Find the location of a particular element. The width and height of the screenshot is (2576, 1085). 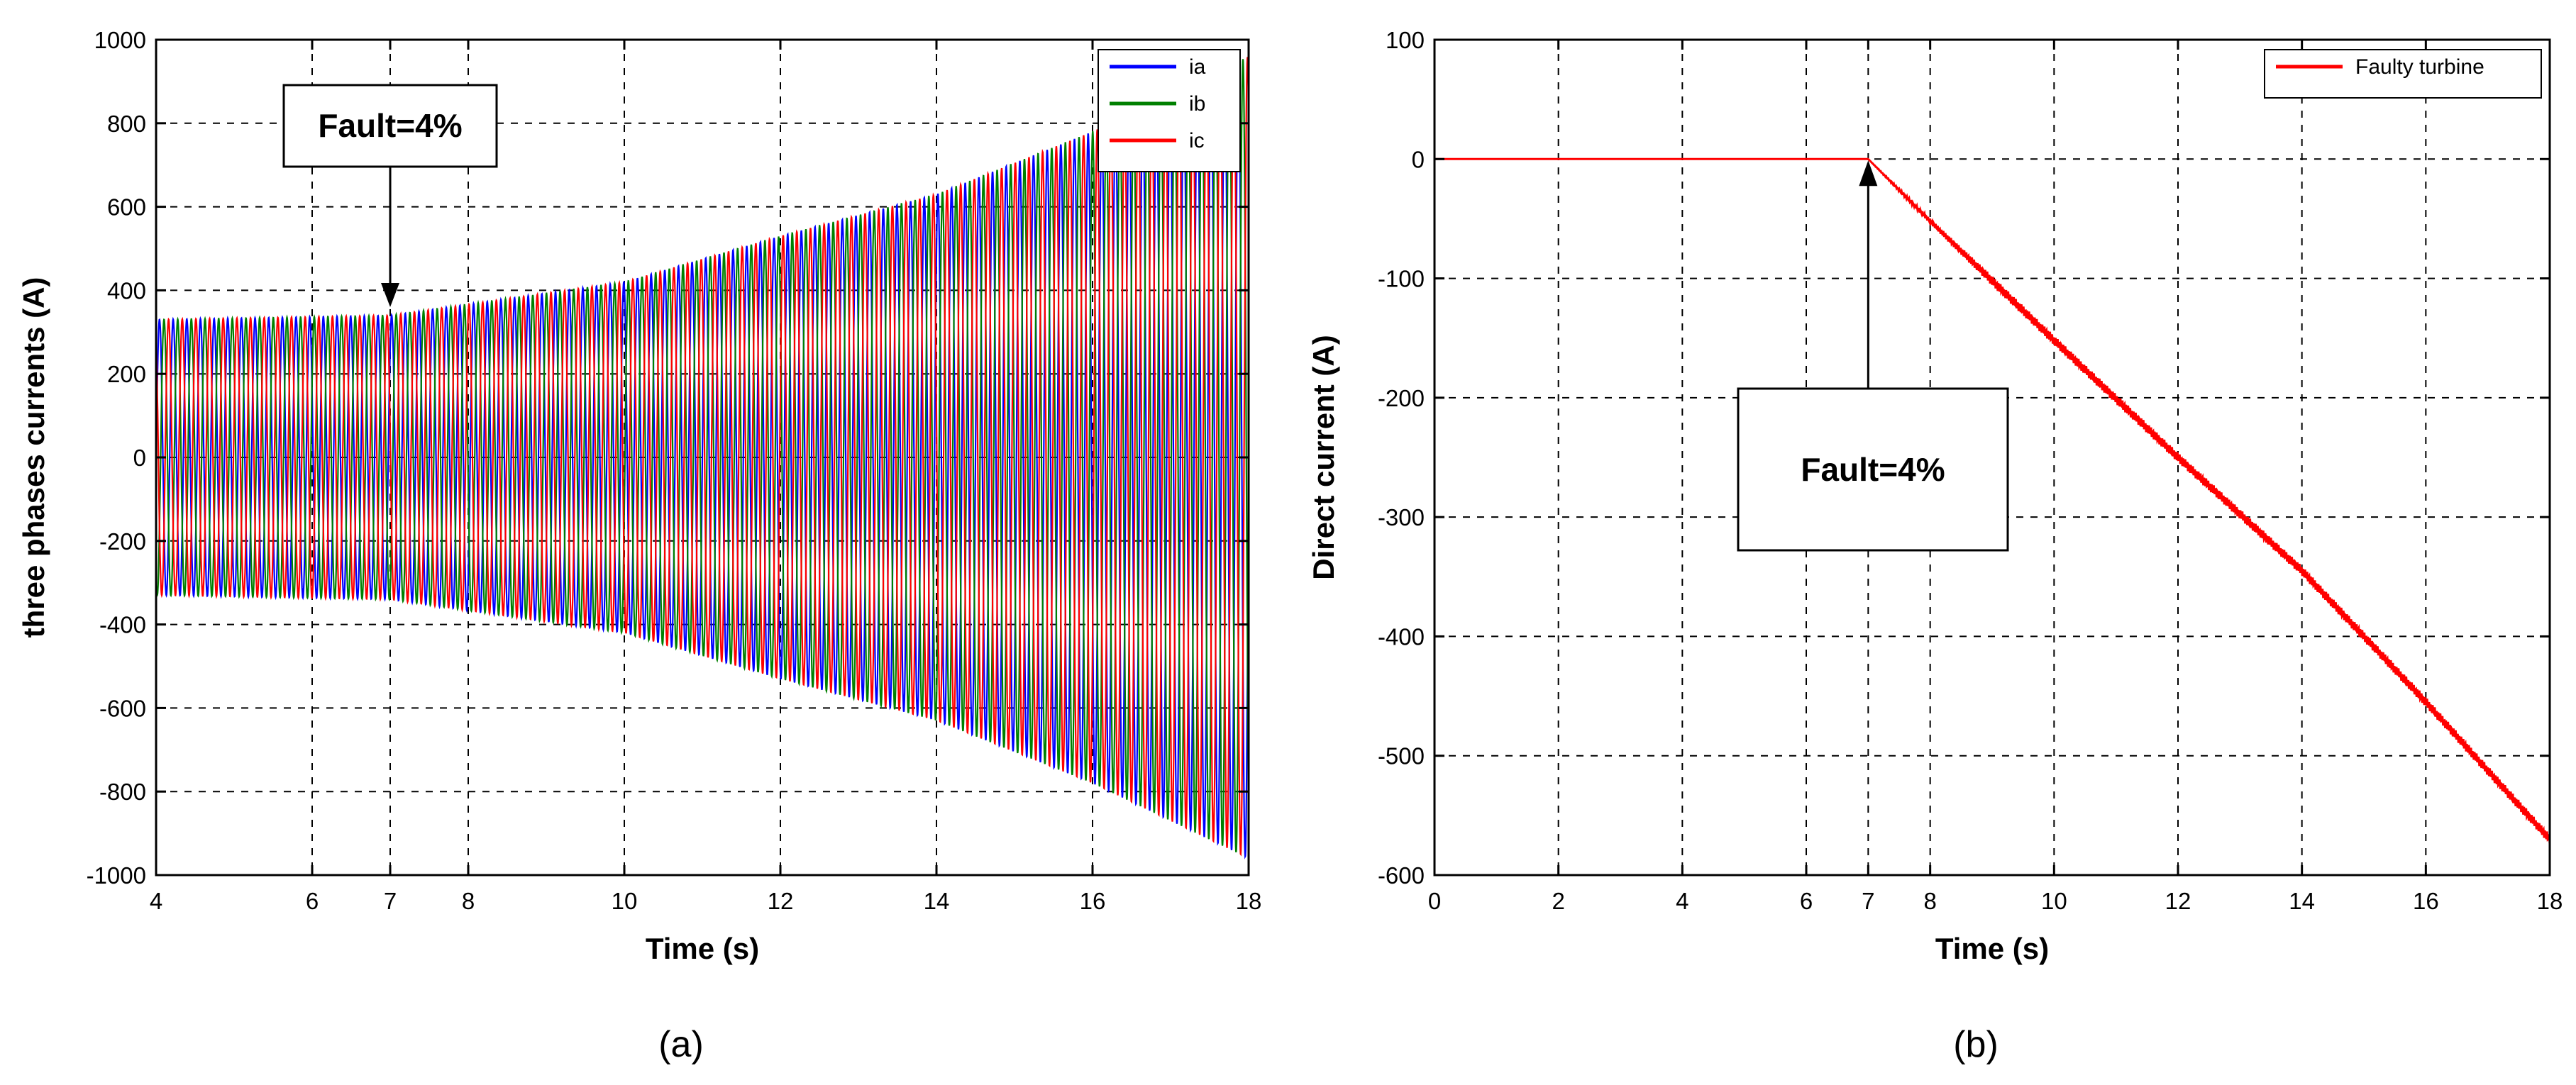

y-tick-label-a: 1000 is located at coordinates (120, 40).